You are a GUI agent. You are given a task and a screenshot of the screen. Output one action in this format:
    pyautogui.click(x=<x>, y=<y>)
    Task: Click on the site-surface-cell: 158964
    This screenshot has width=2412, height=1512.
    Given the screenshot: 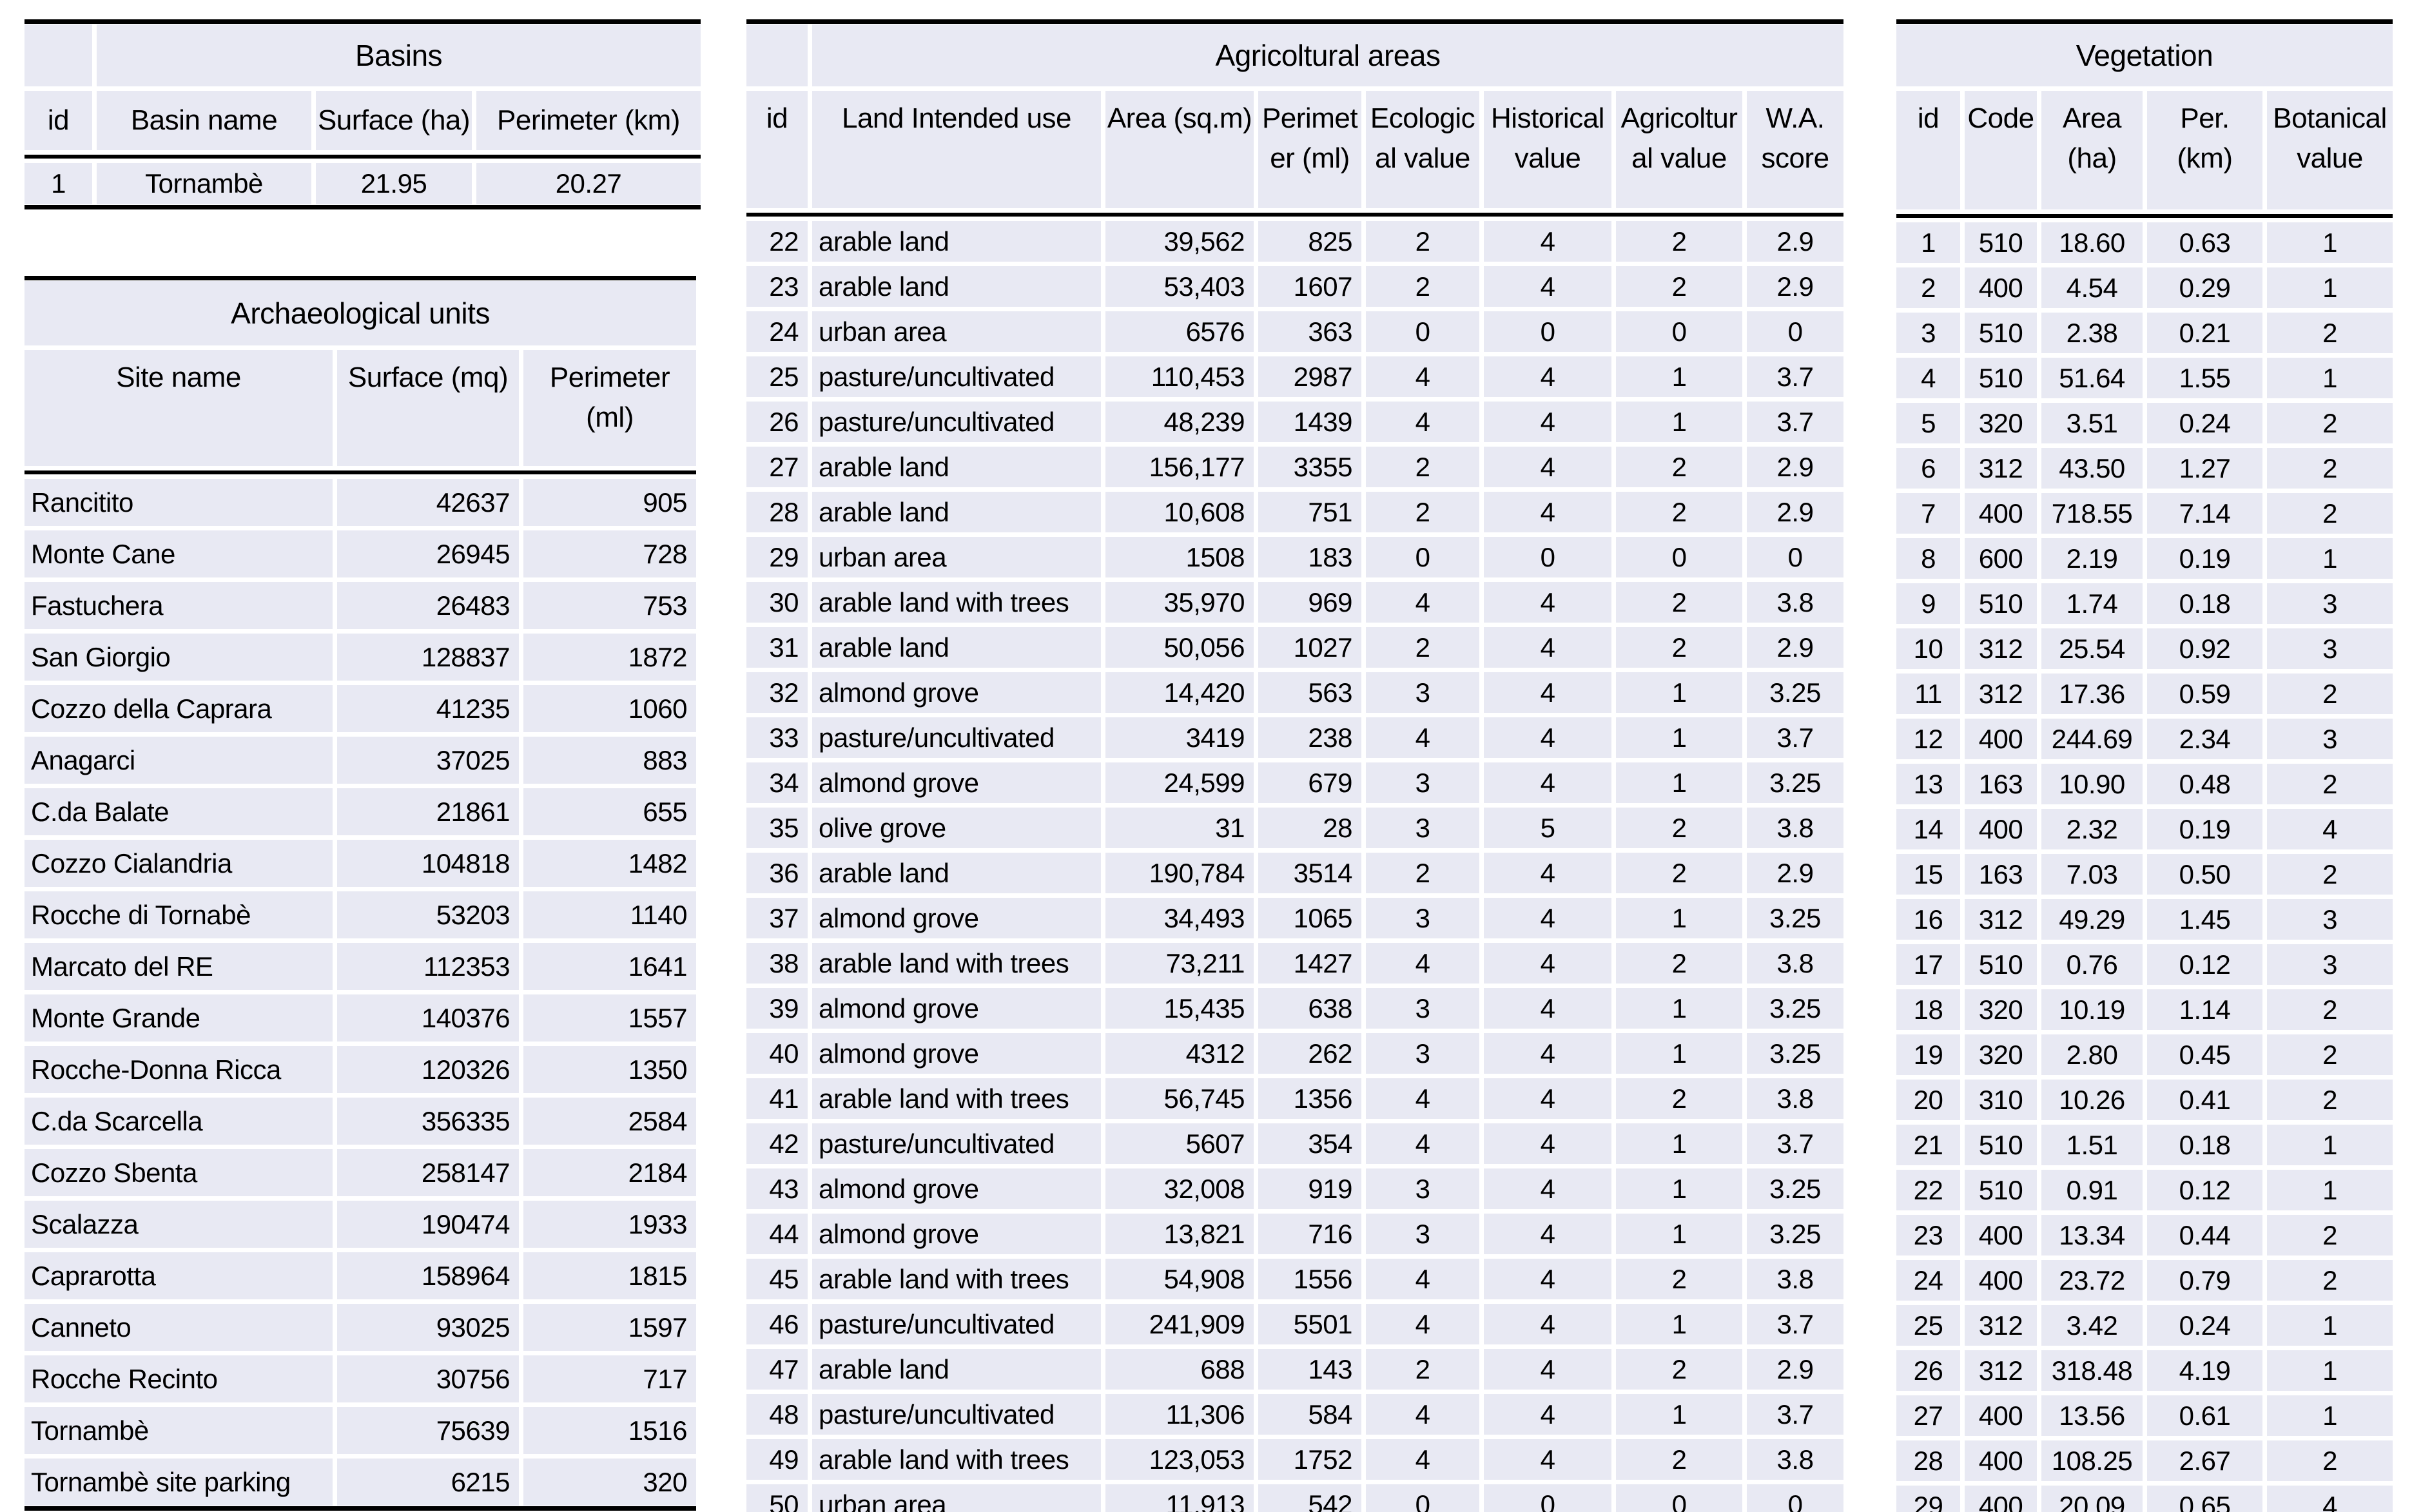 What is the action you would take?
    pyautogui.click(x=428, y=1275)
    